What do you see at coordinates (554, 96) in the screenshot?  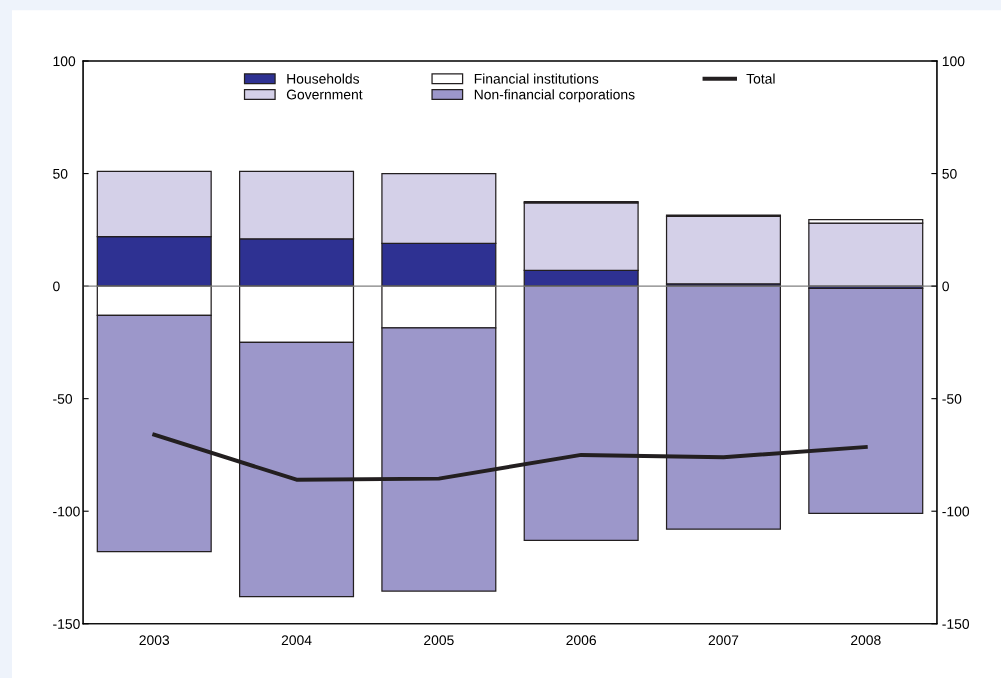 I see `legend-label: Non-financial corporations` at bounding box center [554, 96].